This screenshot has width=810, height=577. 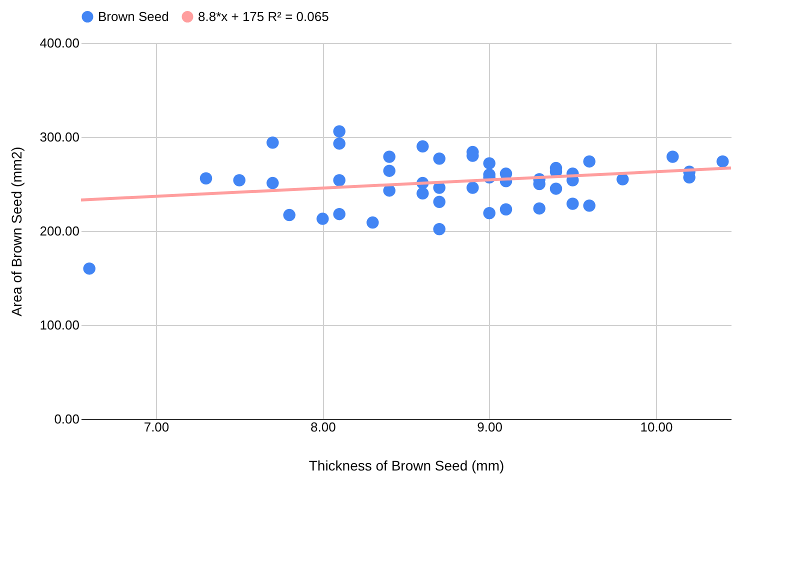 What do you see at coordinates (60, 231) in the screenshot?
I see `y-tick-label: 200.00` at bounding box center [60, 231].